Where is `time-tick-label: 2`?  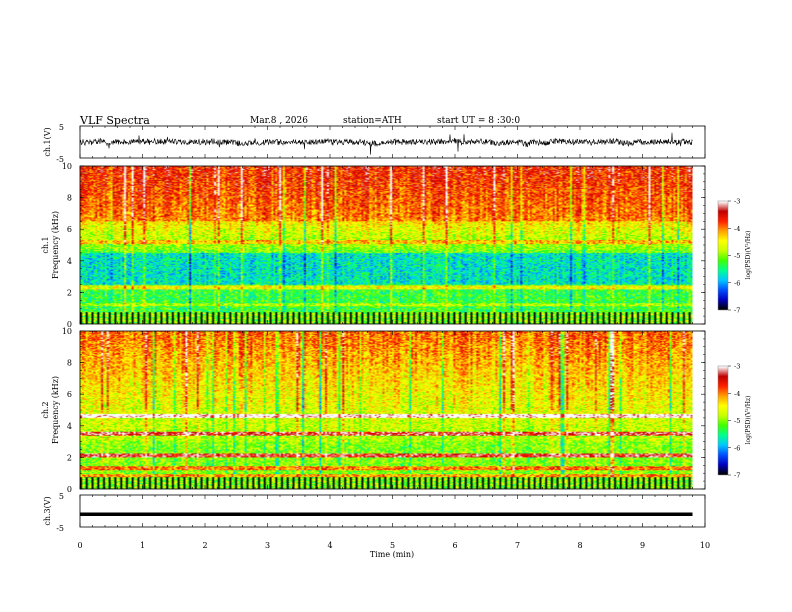 time-tick-label: 2 is located at coordinates (204, 545).